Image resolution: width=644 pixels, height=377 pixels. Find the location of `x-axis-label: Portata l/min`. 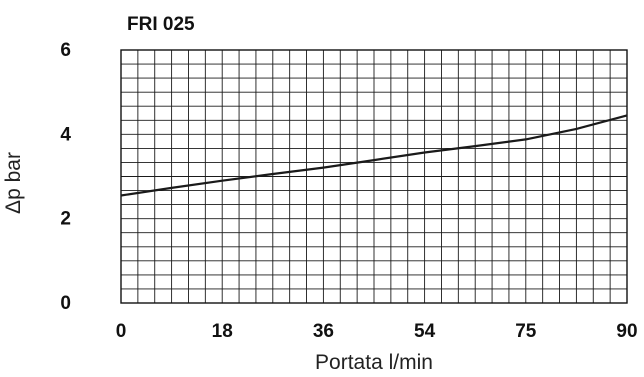

x-axis-label: Portata l/min is located at coordinates (374, 362).